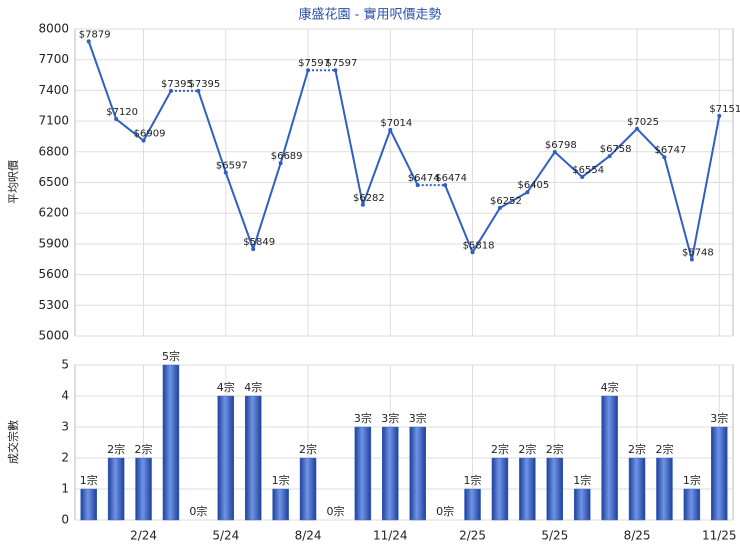  What do you see at coordinates (225, 536) in the screenshot?
I see `x-tick-label: 5/24` at bounding box center [225, 536].